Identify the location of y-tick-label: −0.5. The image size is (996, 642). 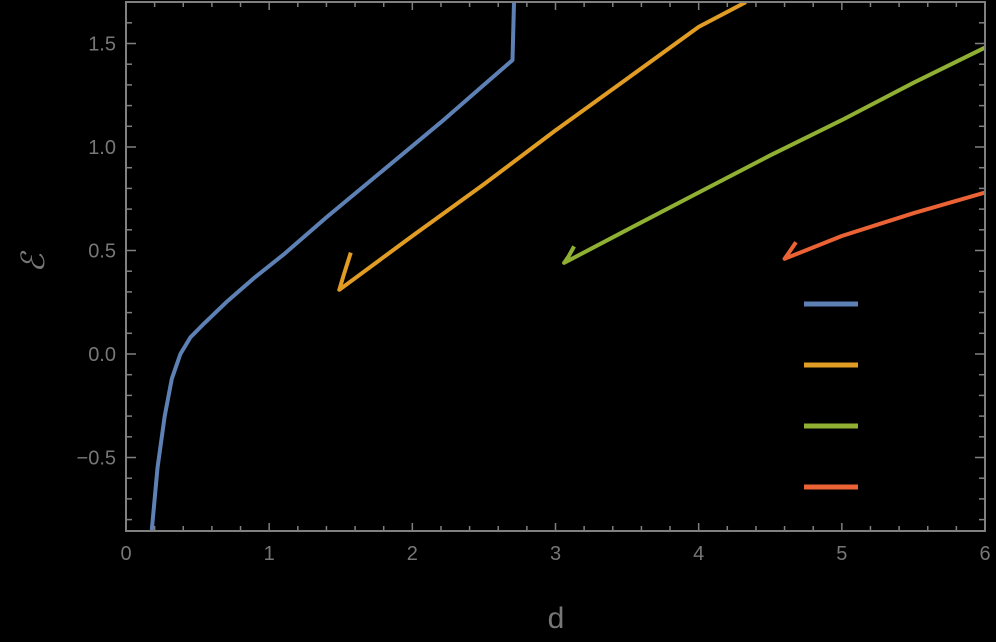
(96, 459).